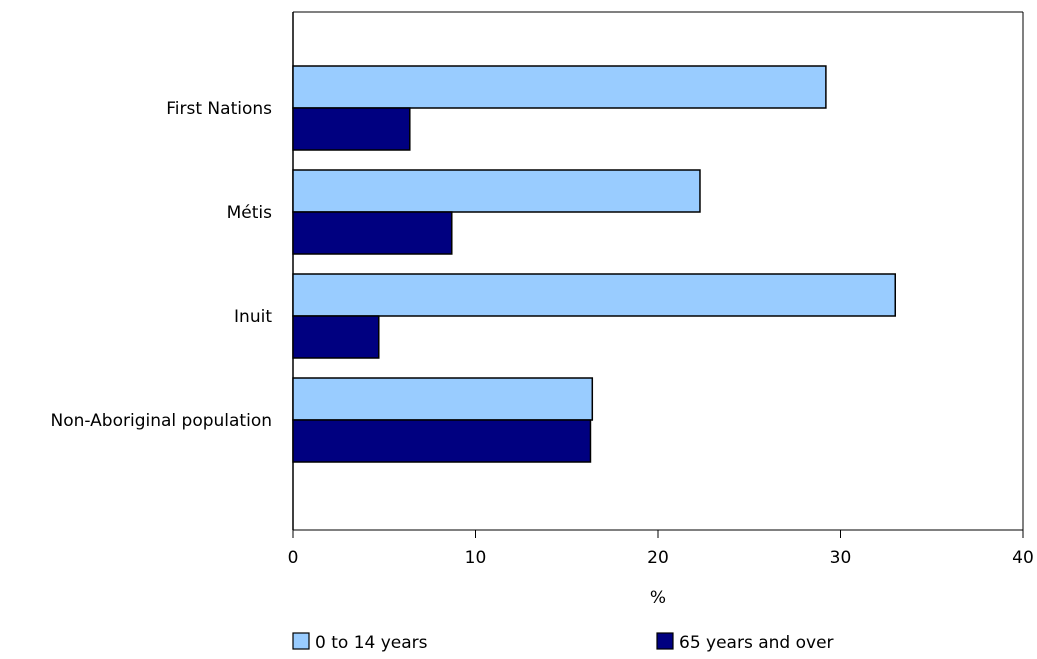 The image size is (1037, 659). What do you see at coordinates (219, 109) in the screenshot?
I see `category-label: First Nations` at bounding box center [219, 109].